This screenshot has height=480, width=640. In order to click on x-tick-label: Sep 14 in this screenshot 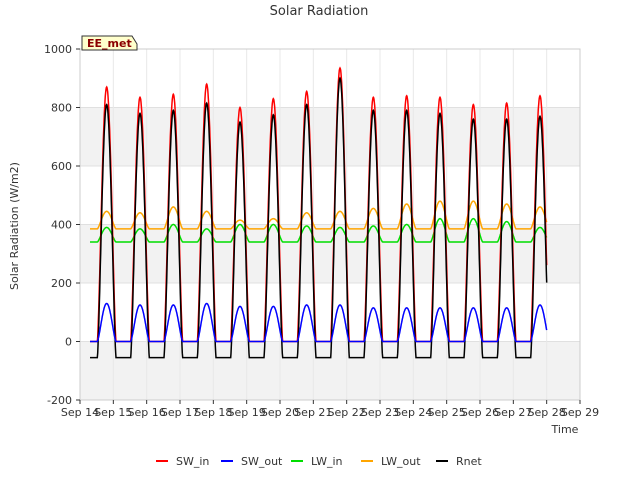, I will do `click(80, 412)`.